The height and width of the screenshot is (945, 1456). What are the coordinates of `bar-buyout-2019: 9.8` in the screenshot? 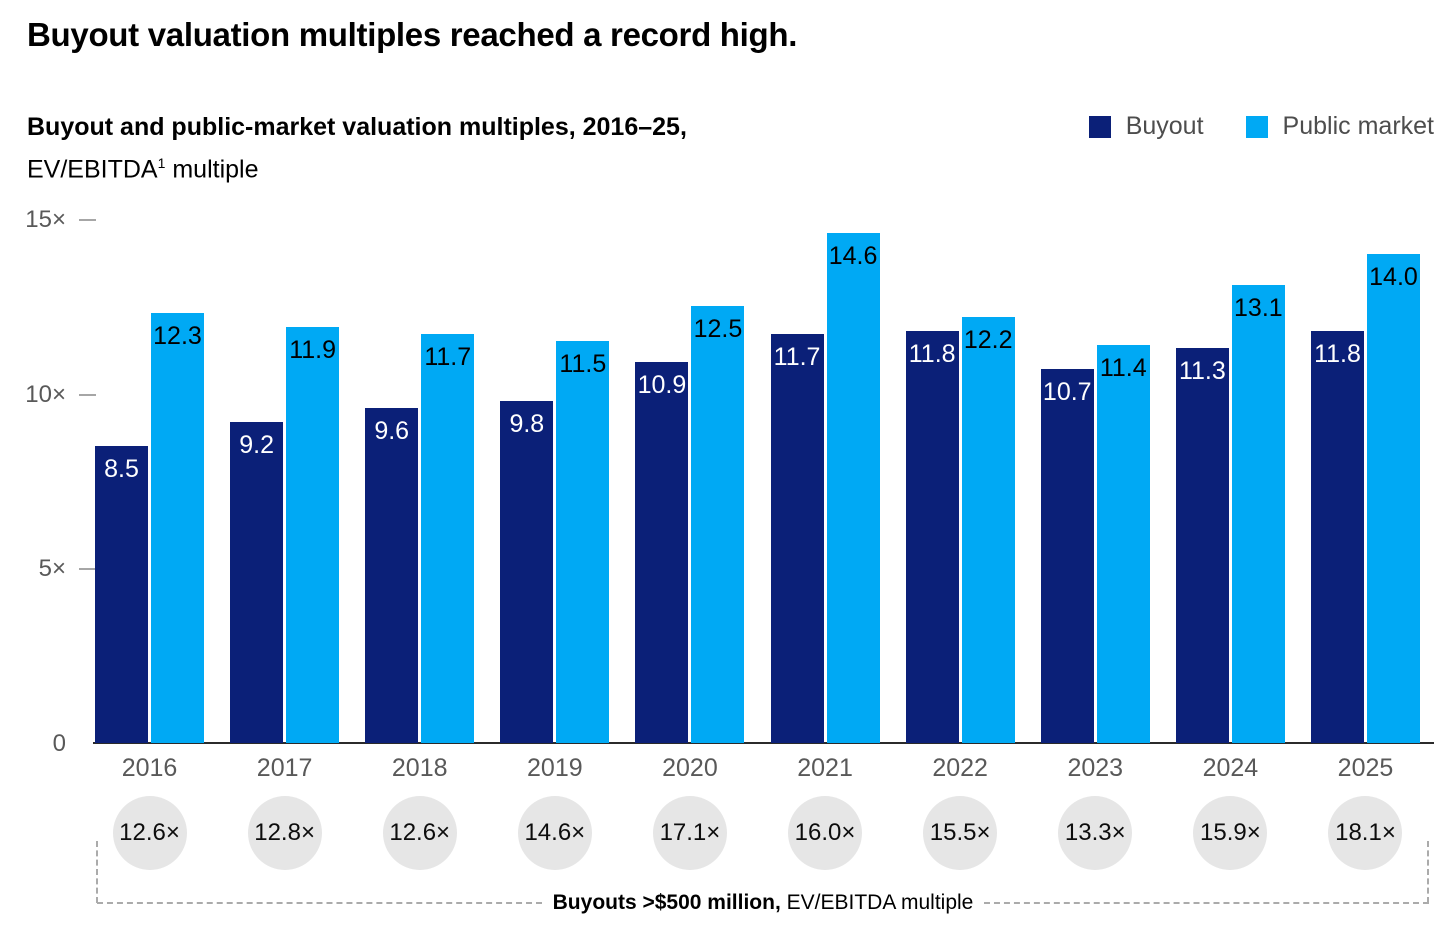 It's located at (527, 571).